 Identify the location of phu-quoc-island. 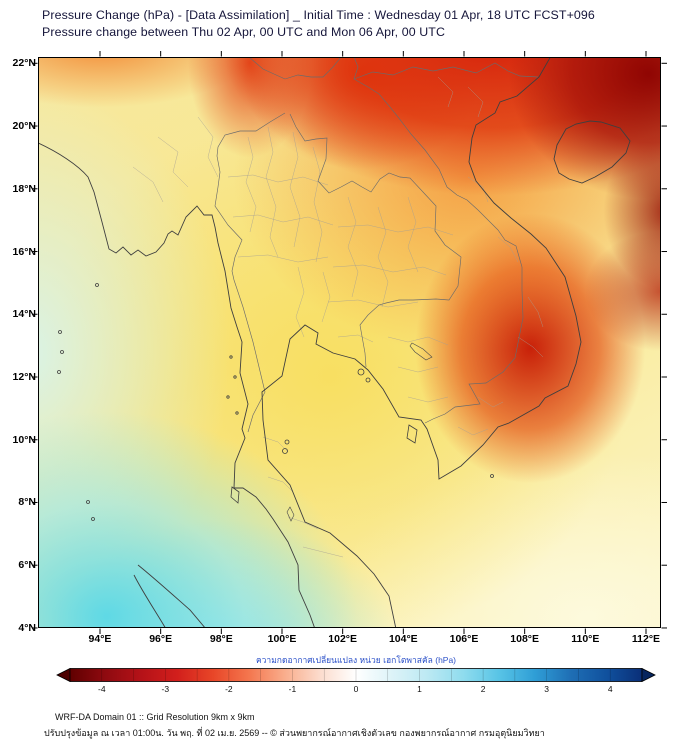
(412, 434).